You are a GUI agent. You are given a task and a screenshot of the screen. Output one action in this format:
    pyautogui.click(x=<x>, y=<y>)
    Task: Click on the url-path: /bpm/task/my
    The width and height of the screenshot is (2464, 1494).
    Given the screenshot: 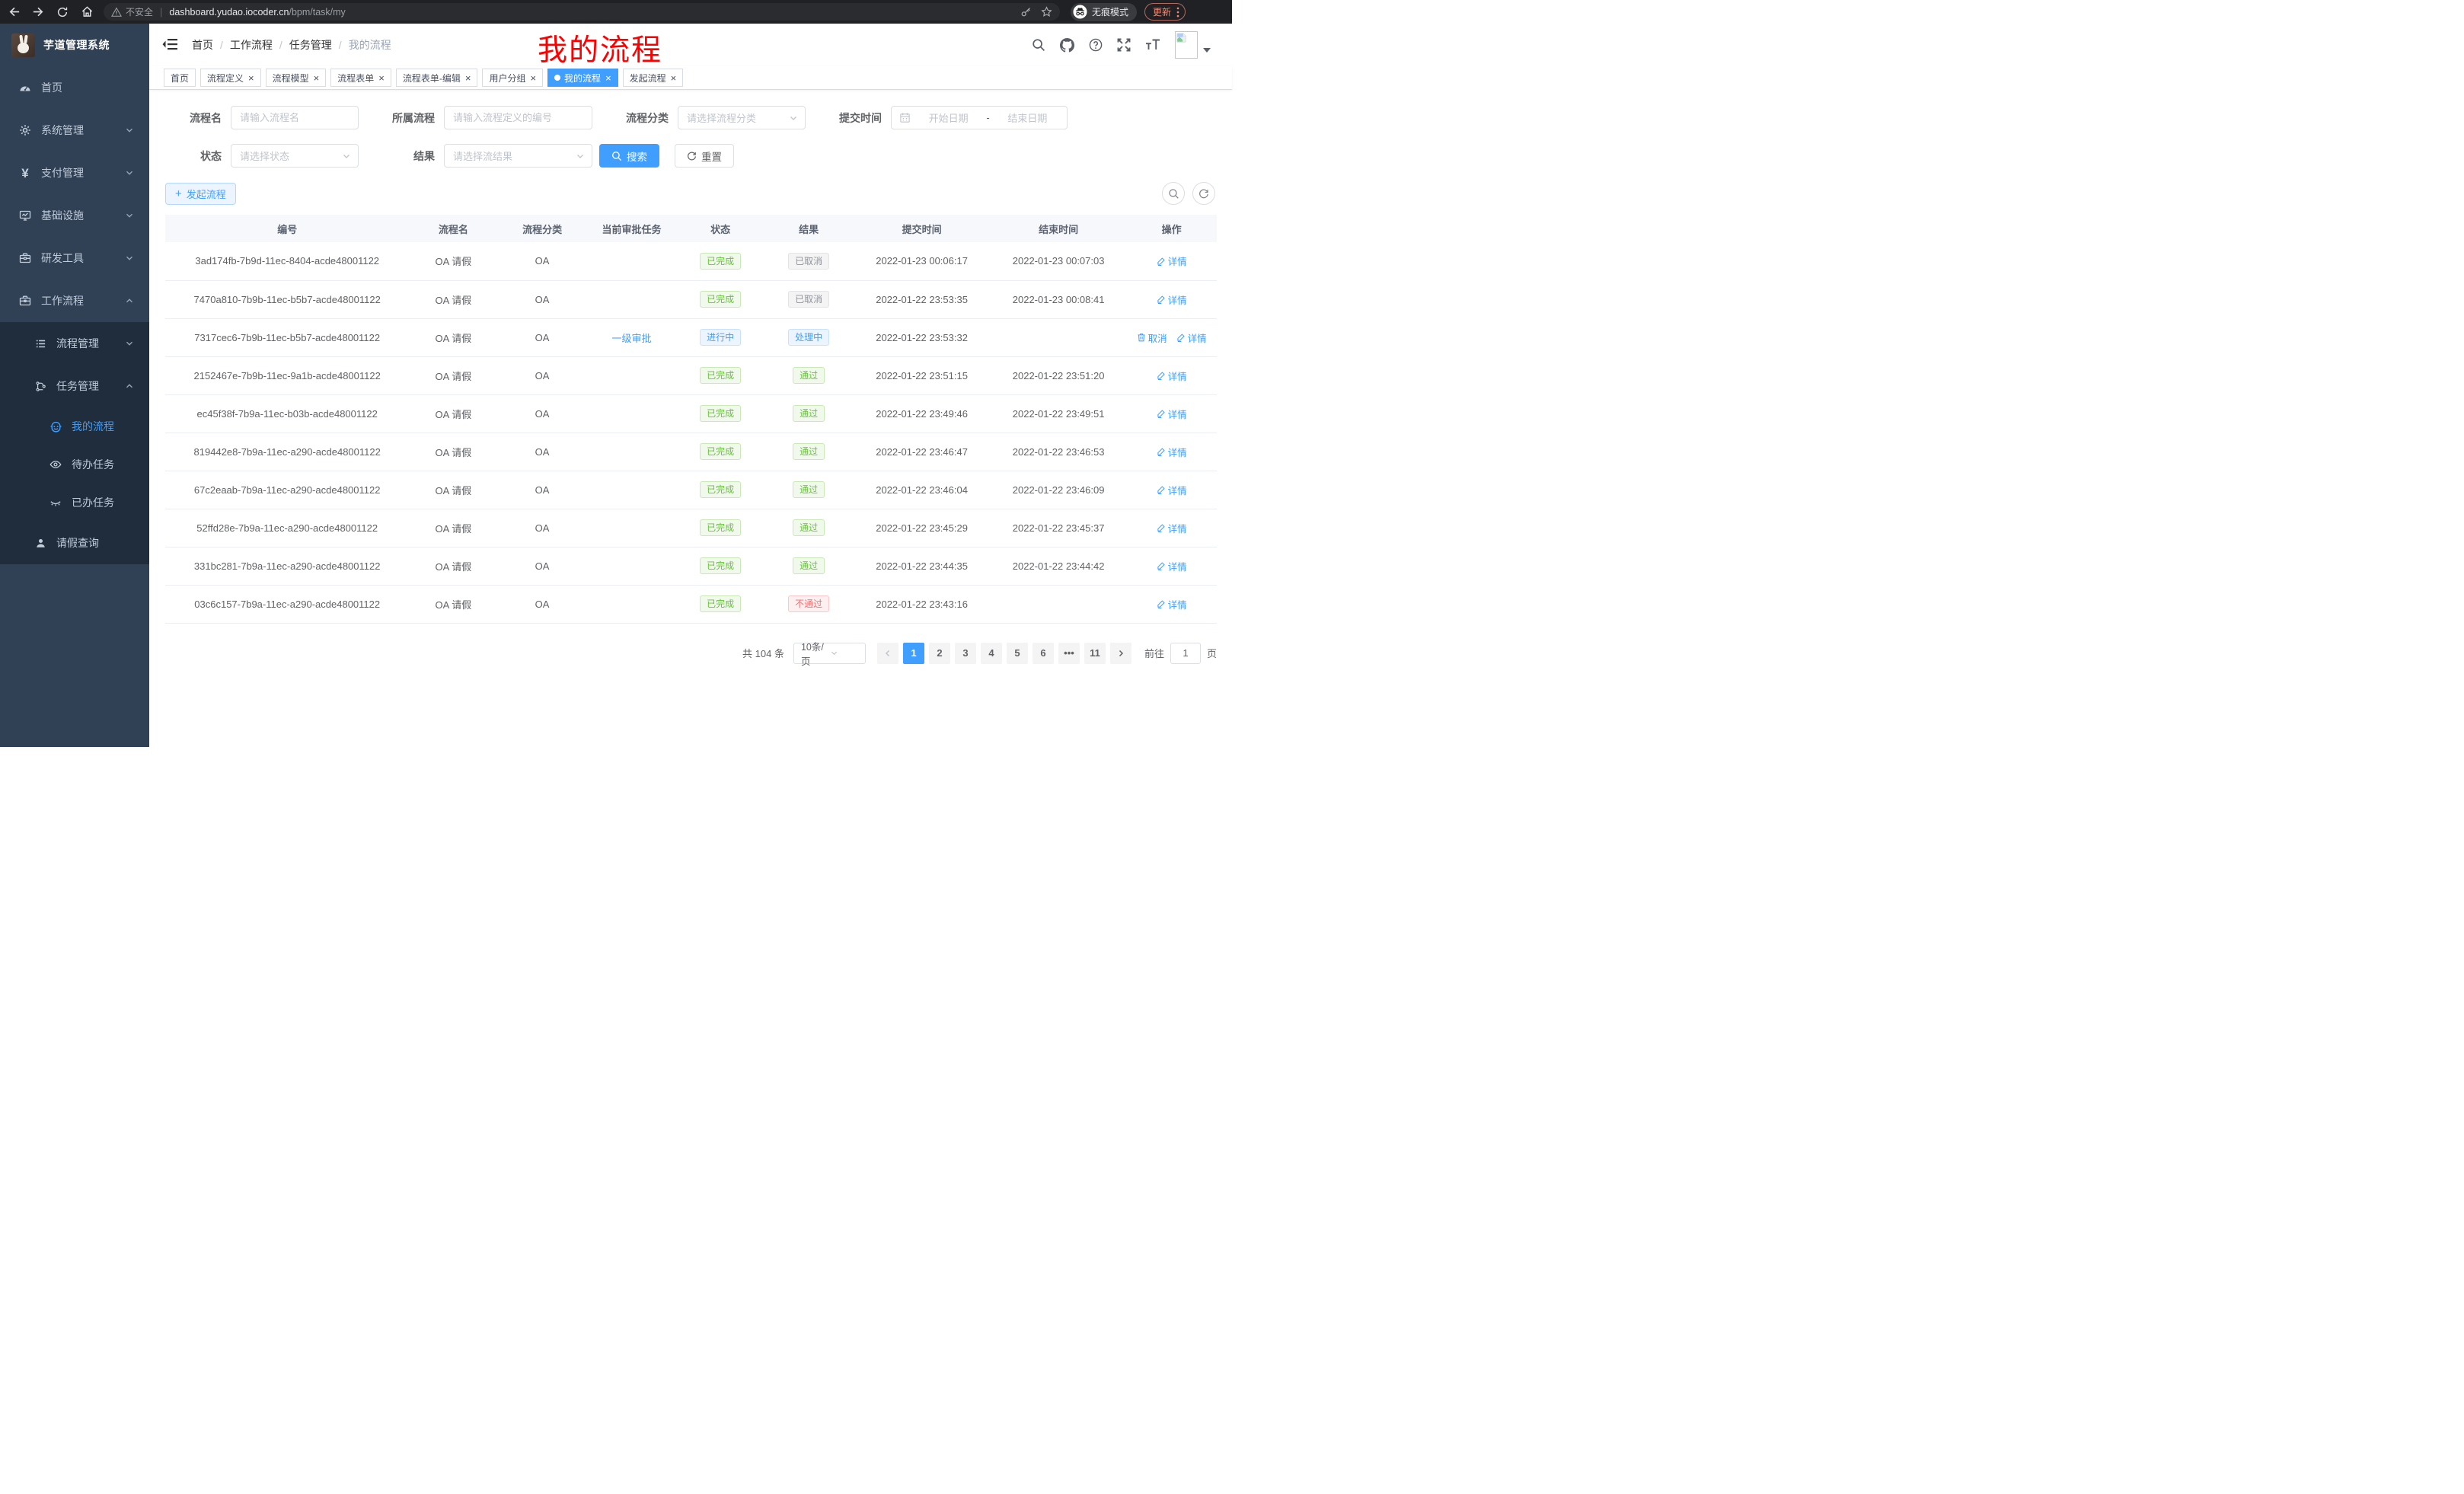 What is the action you would take?
    pyautogui.click(x=317, y=12)
    